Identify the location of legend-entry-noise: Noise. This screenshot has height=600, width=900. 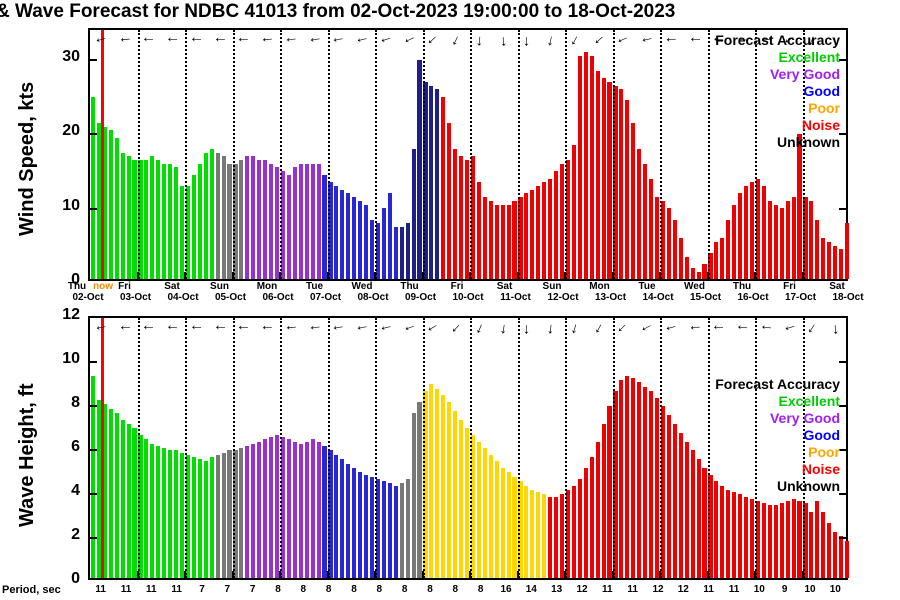
(820, 469).